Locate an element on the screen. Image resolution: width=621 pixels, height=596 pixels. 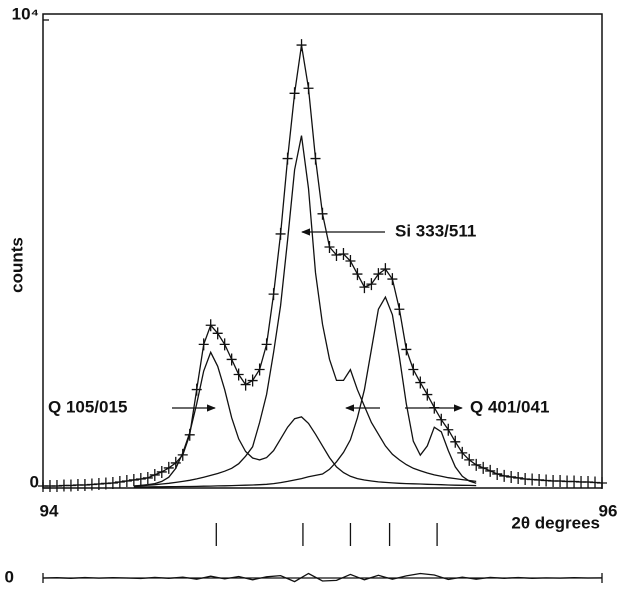
y-axis-label: counts is located at coordinates (16, 265).